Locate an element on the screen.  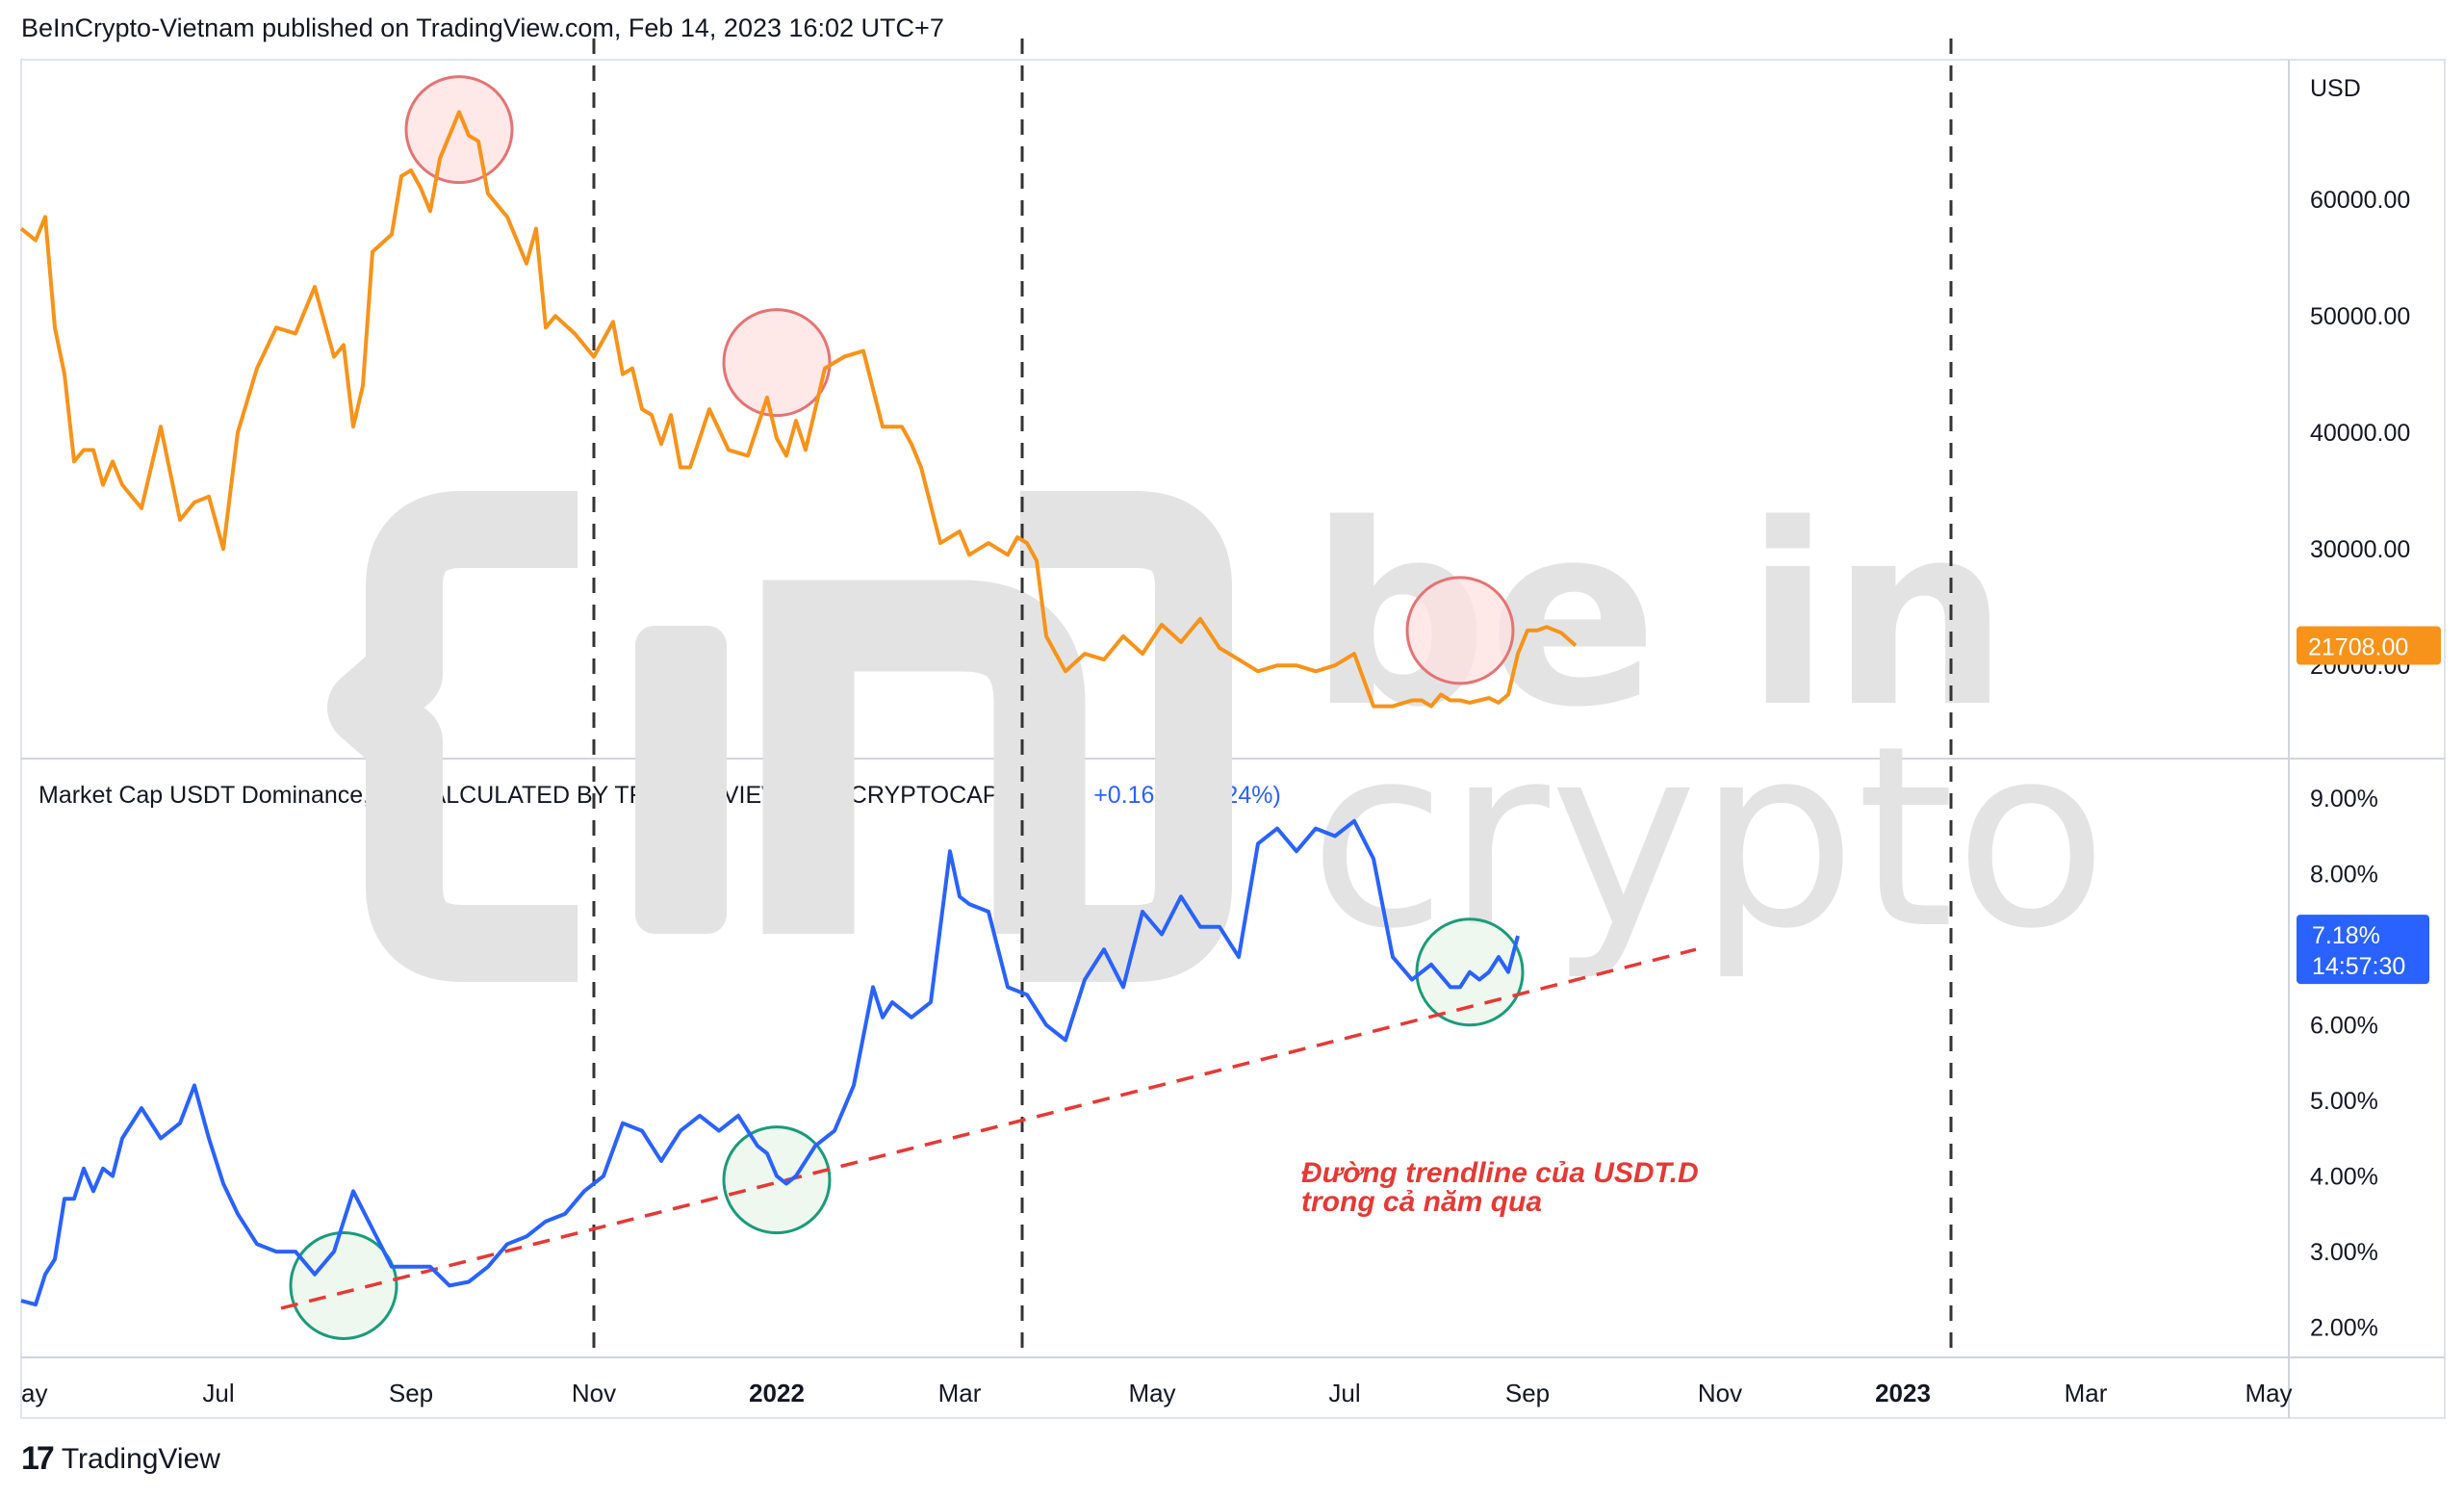
btc-y-tick-label: 30000.00 is located at coordinates (2360, 549).